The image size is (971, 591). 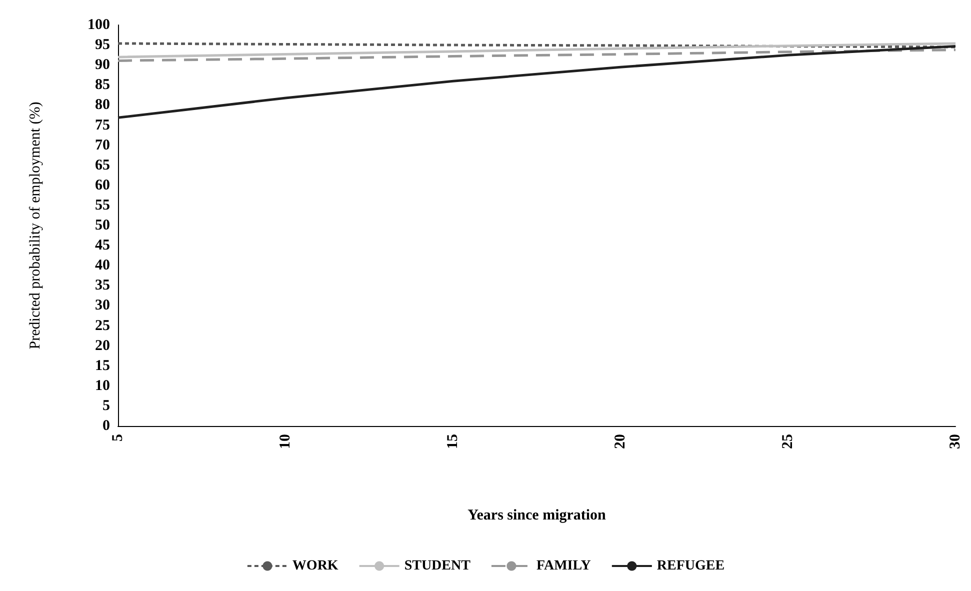 What do you see at coordinates (102, 85) in the screenshot?
I see `y-tick-label: 85` at bounding box center [102, 85].